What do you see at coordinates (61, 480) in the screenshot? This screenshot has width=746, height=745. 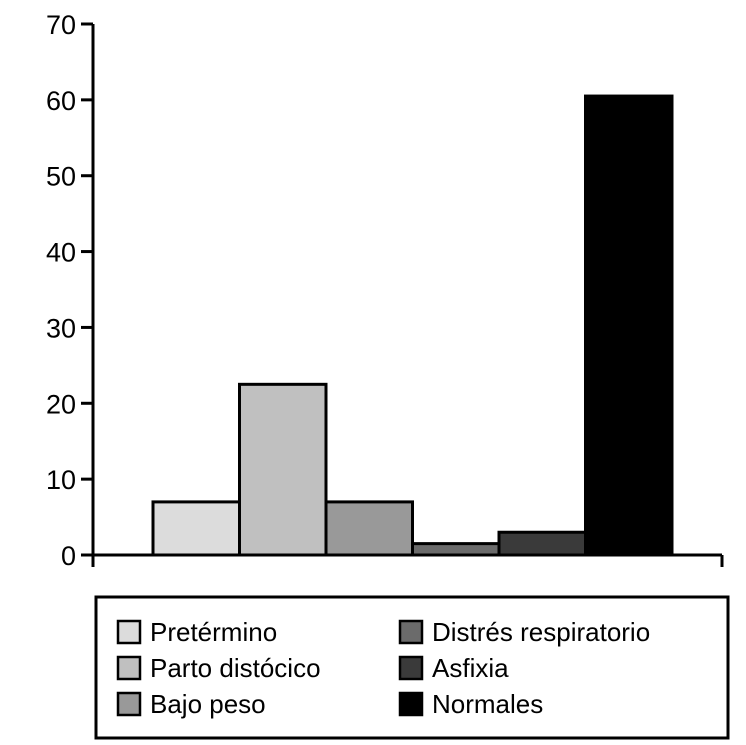 I see `y-tick-label: 10` at bounding box center [61, 480].